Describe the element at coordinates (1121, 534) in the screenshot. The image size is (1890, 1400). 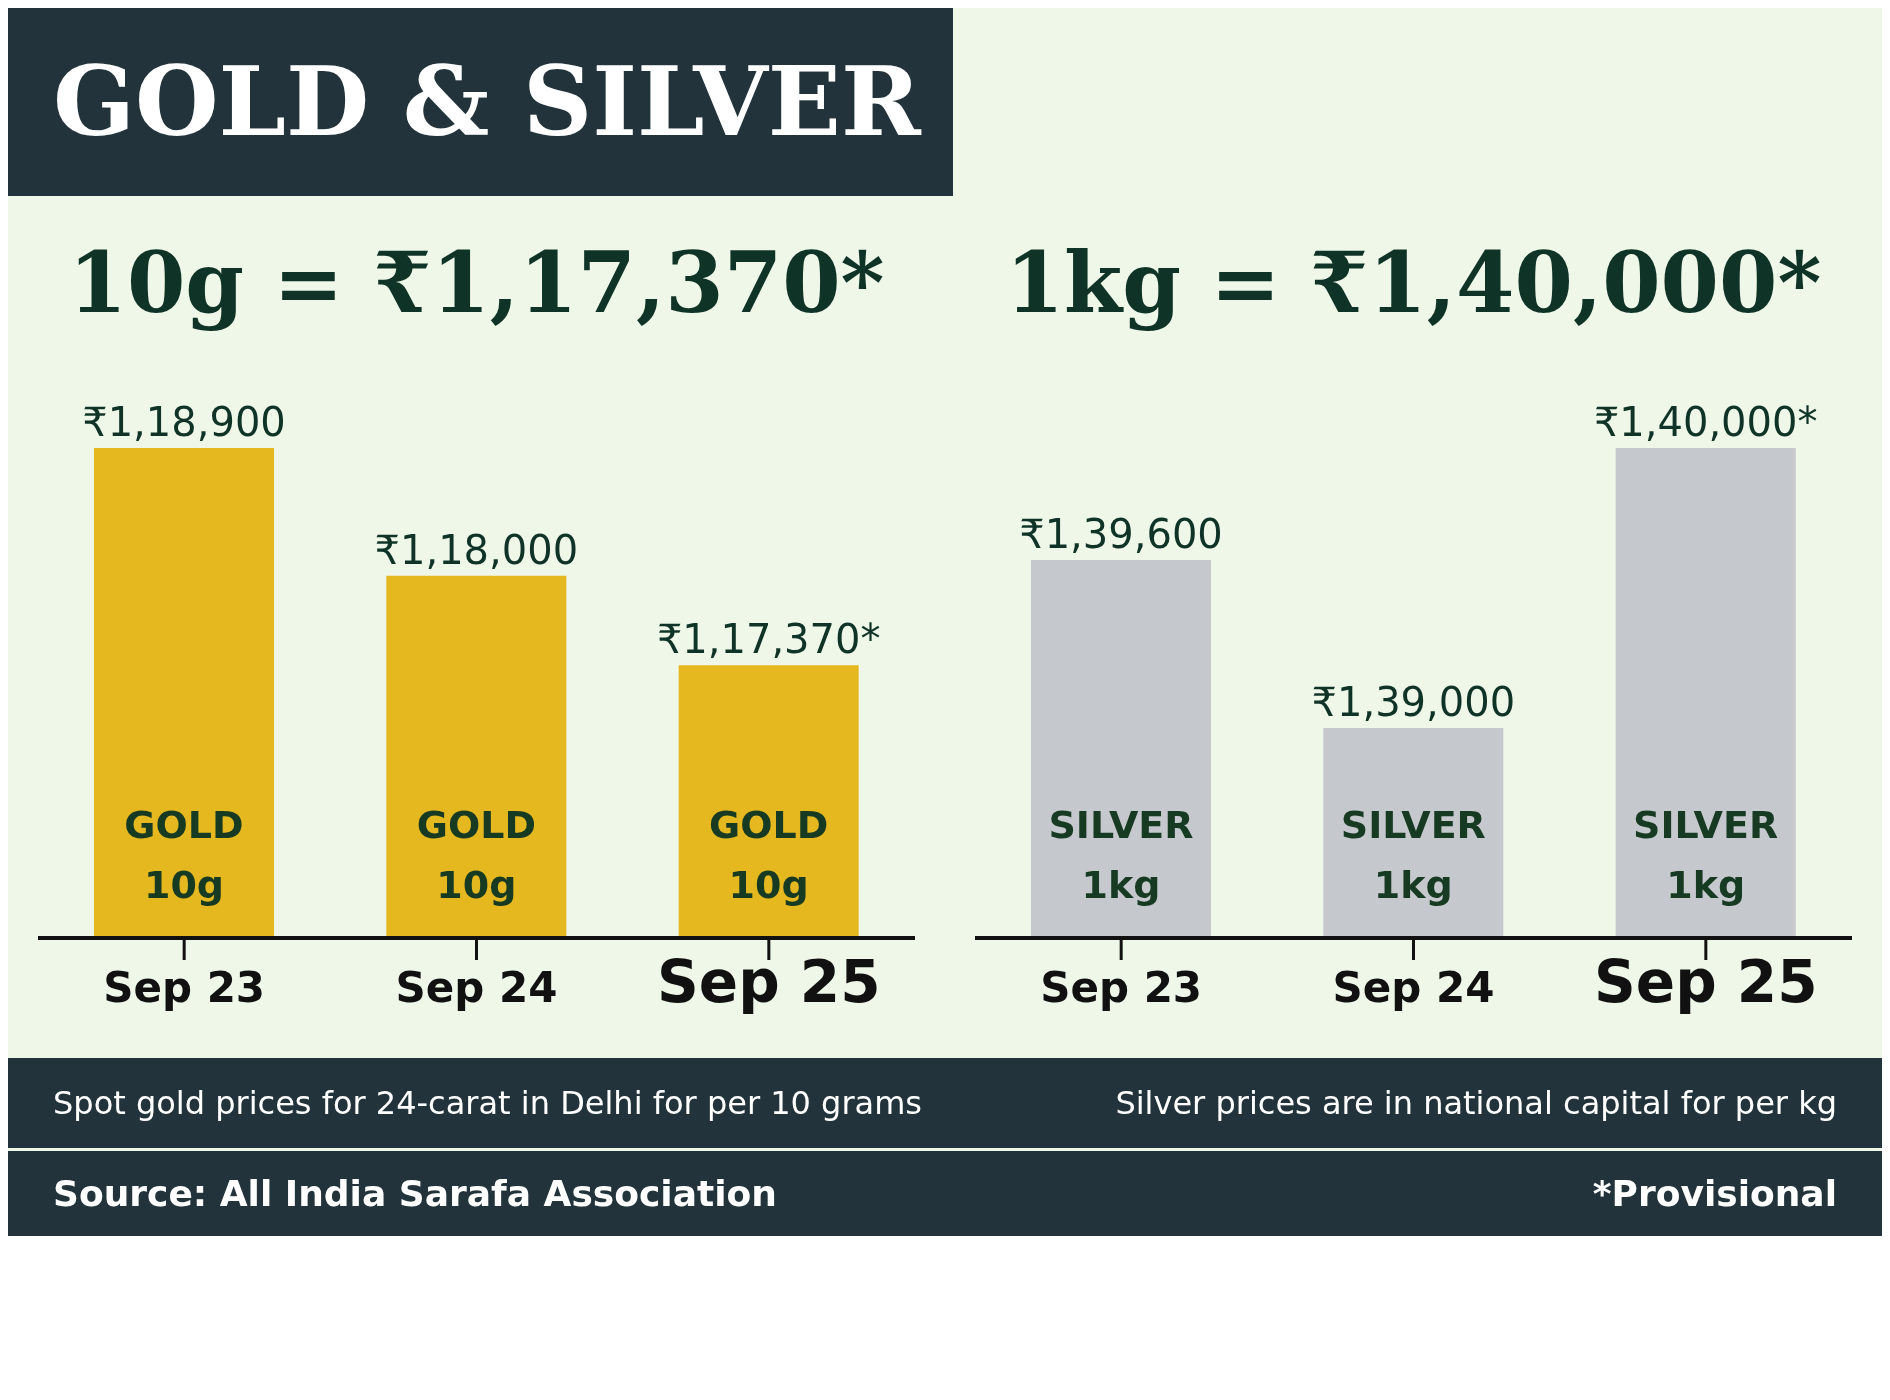
I see `data-label: ₹1,39,600` at that location.